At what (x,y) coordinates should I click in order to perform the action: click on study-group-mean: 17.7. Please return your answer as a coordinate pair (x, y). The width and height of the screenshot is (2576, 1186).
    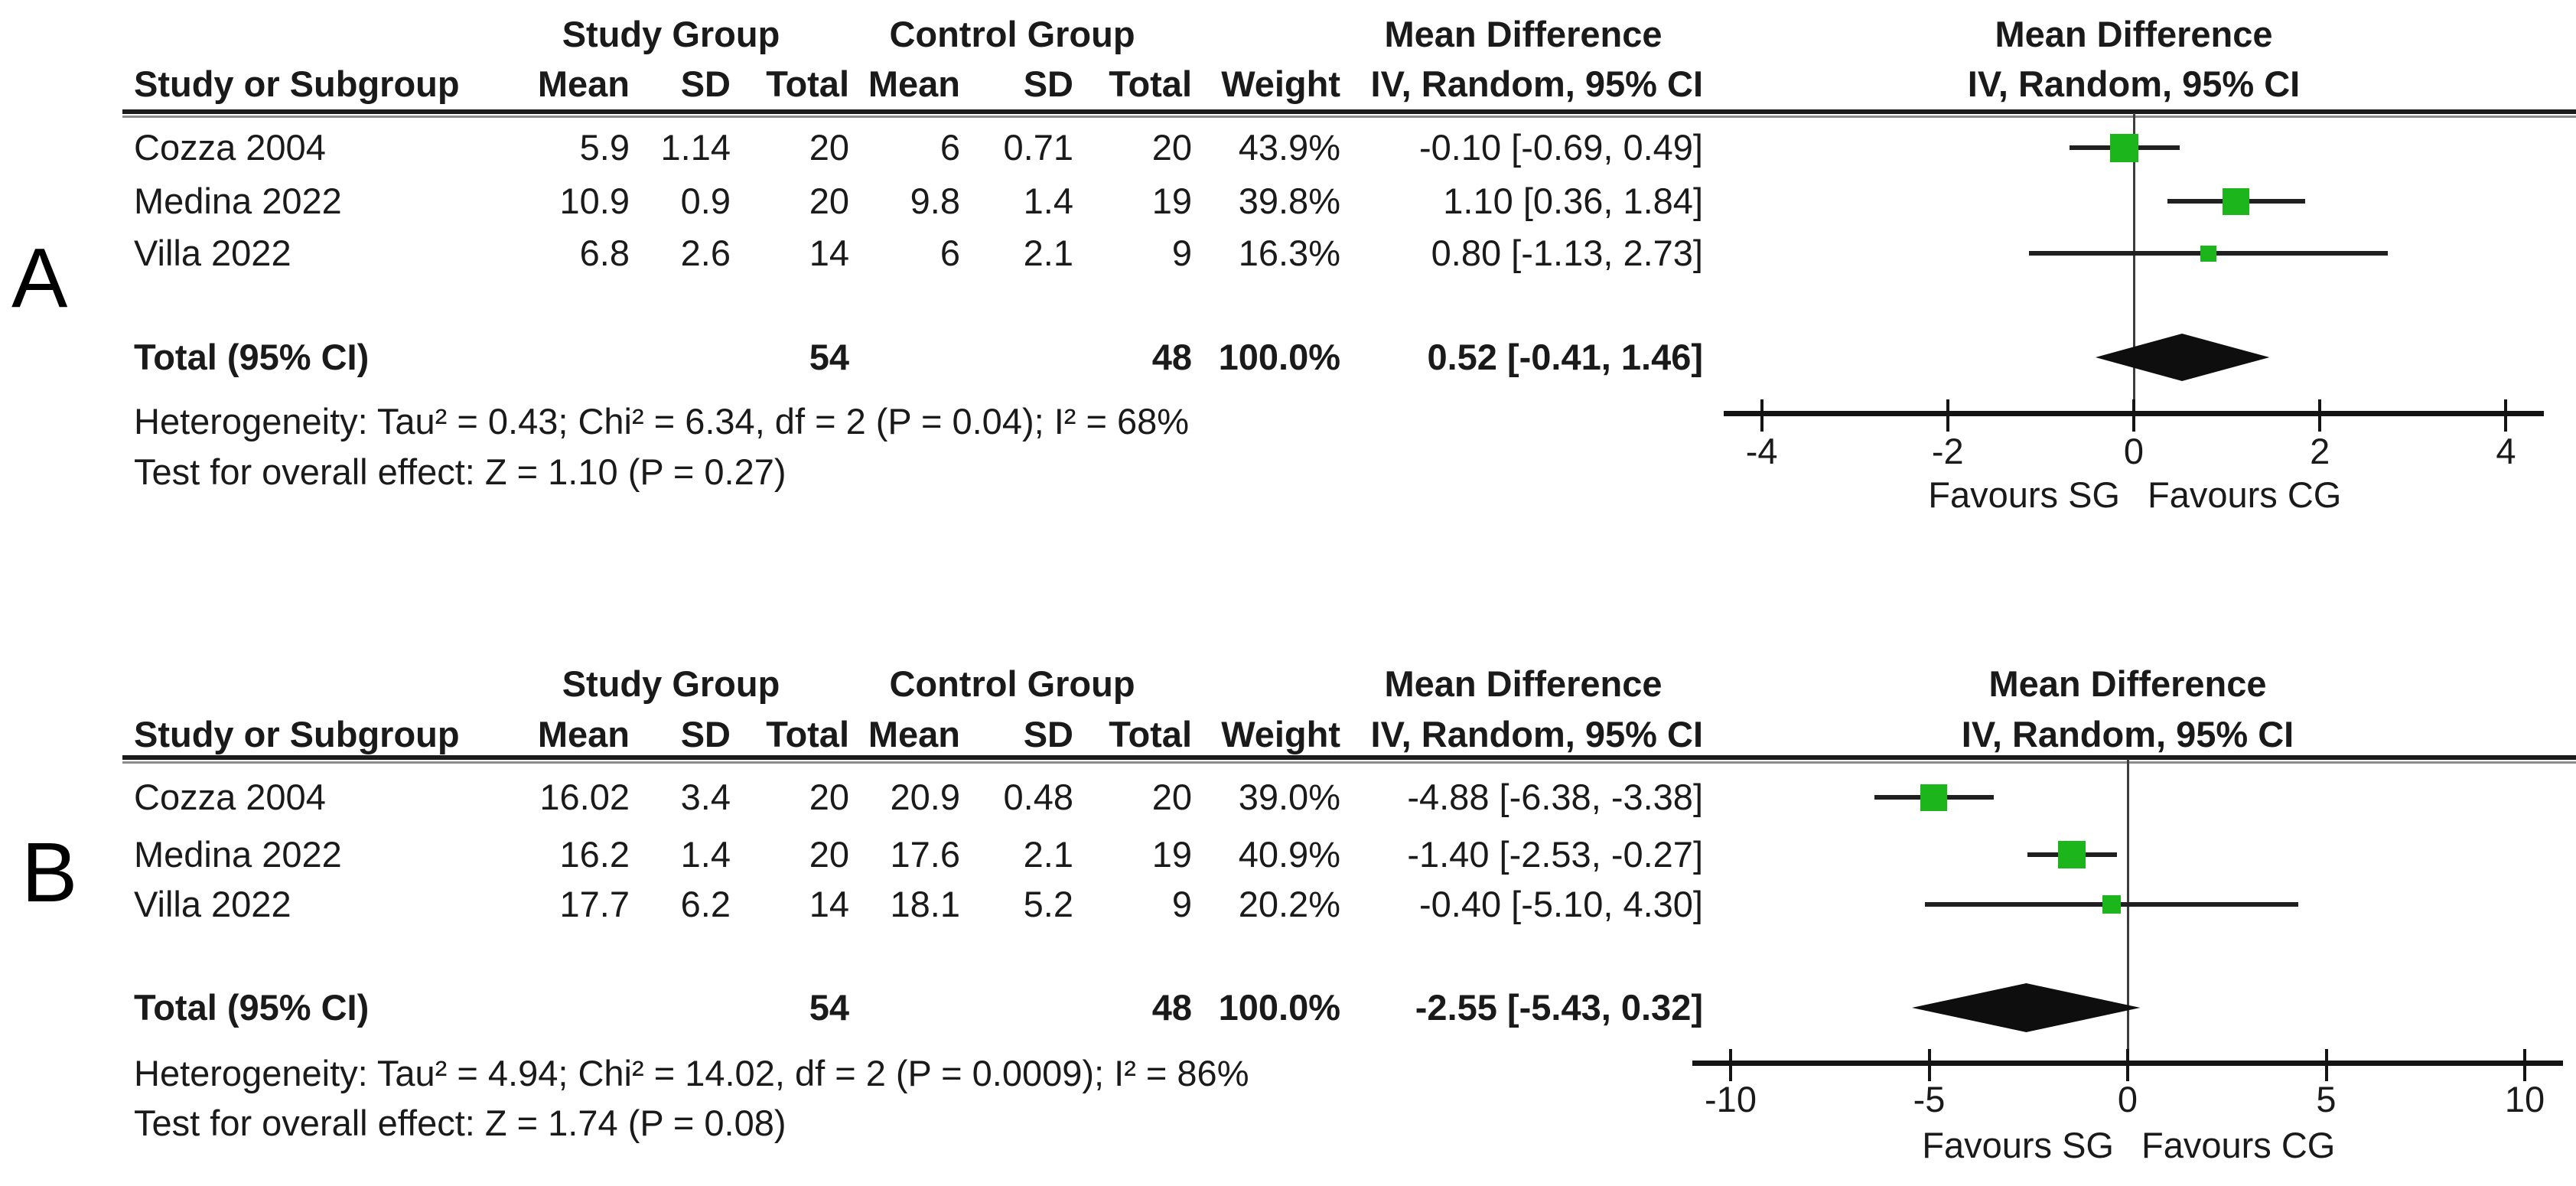
    Looking at the image, I should click on (595, 904).